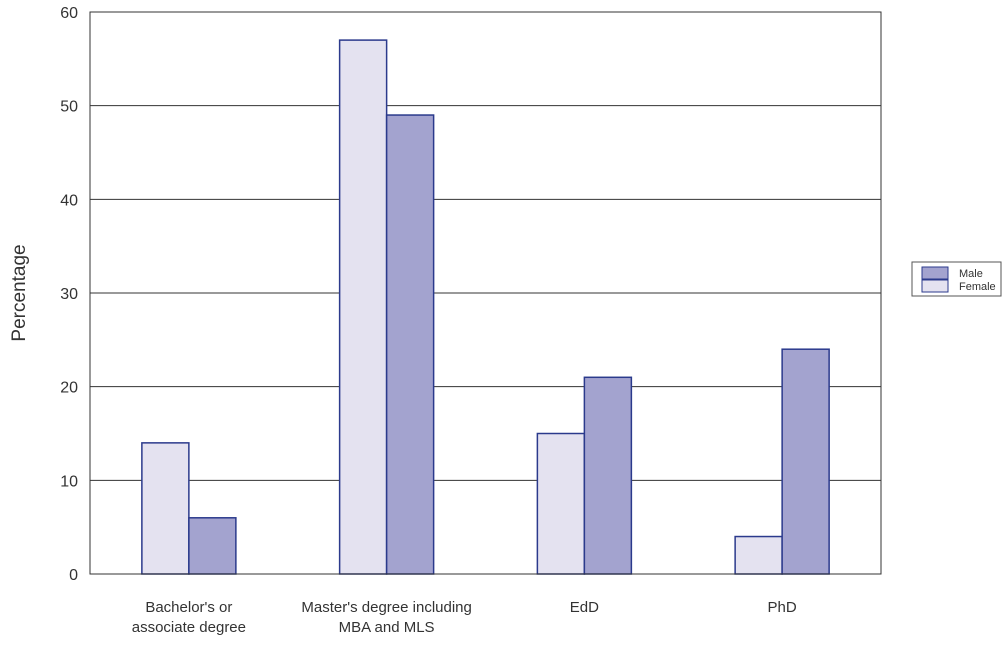  What do you see at coordinates (69, 481) in the screenshot?
I see `y-tick-label: 10` at bounding box center [69, 481].